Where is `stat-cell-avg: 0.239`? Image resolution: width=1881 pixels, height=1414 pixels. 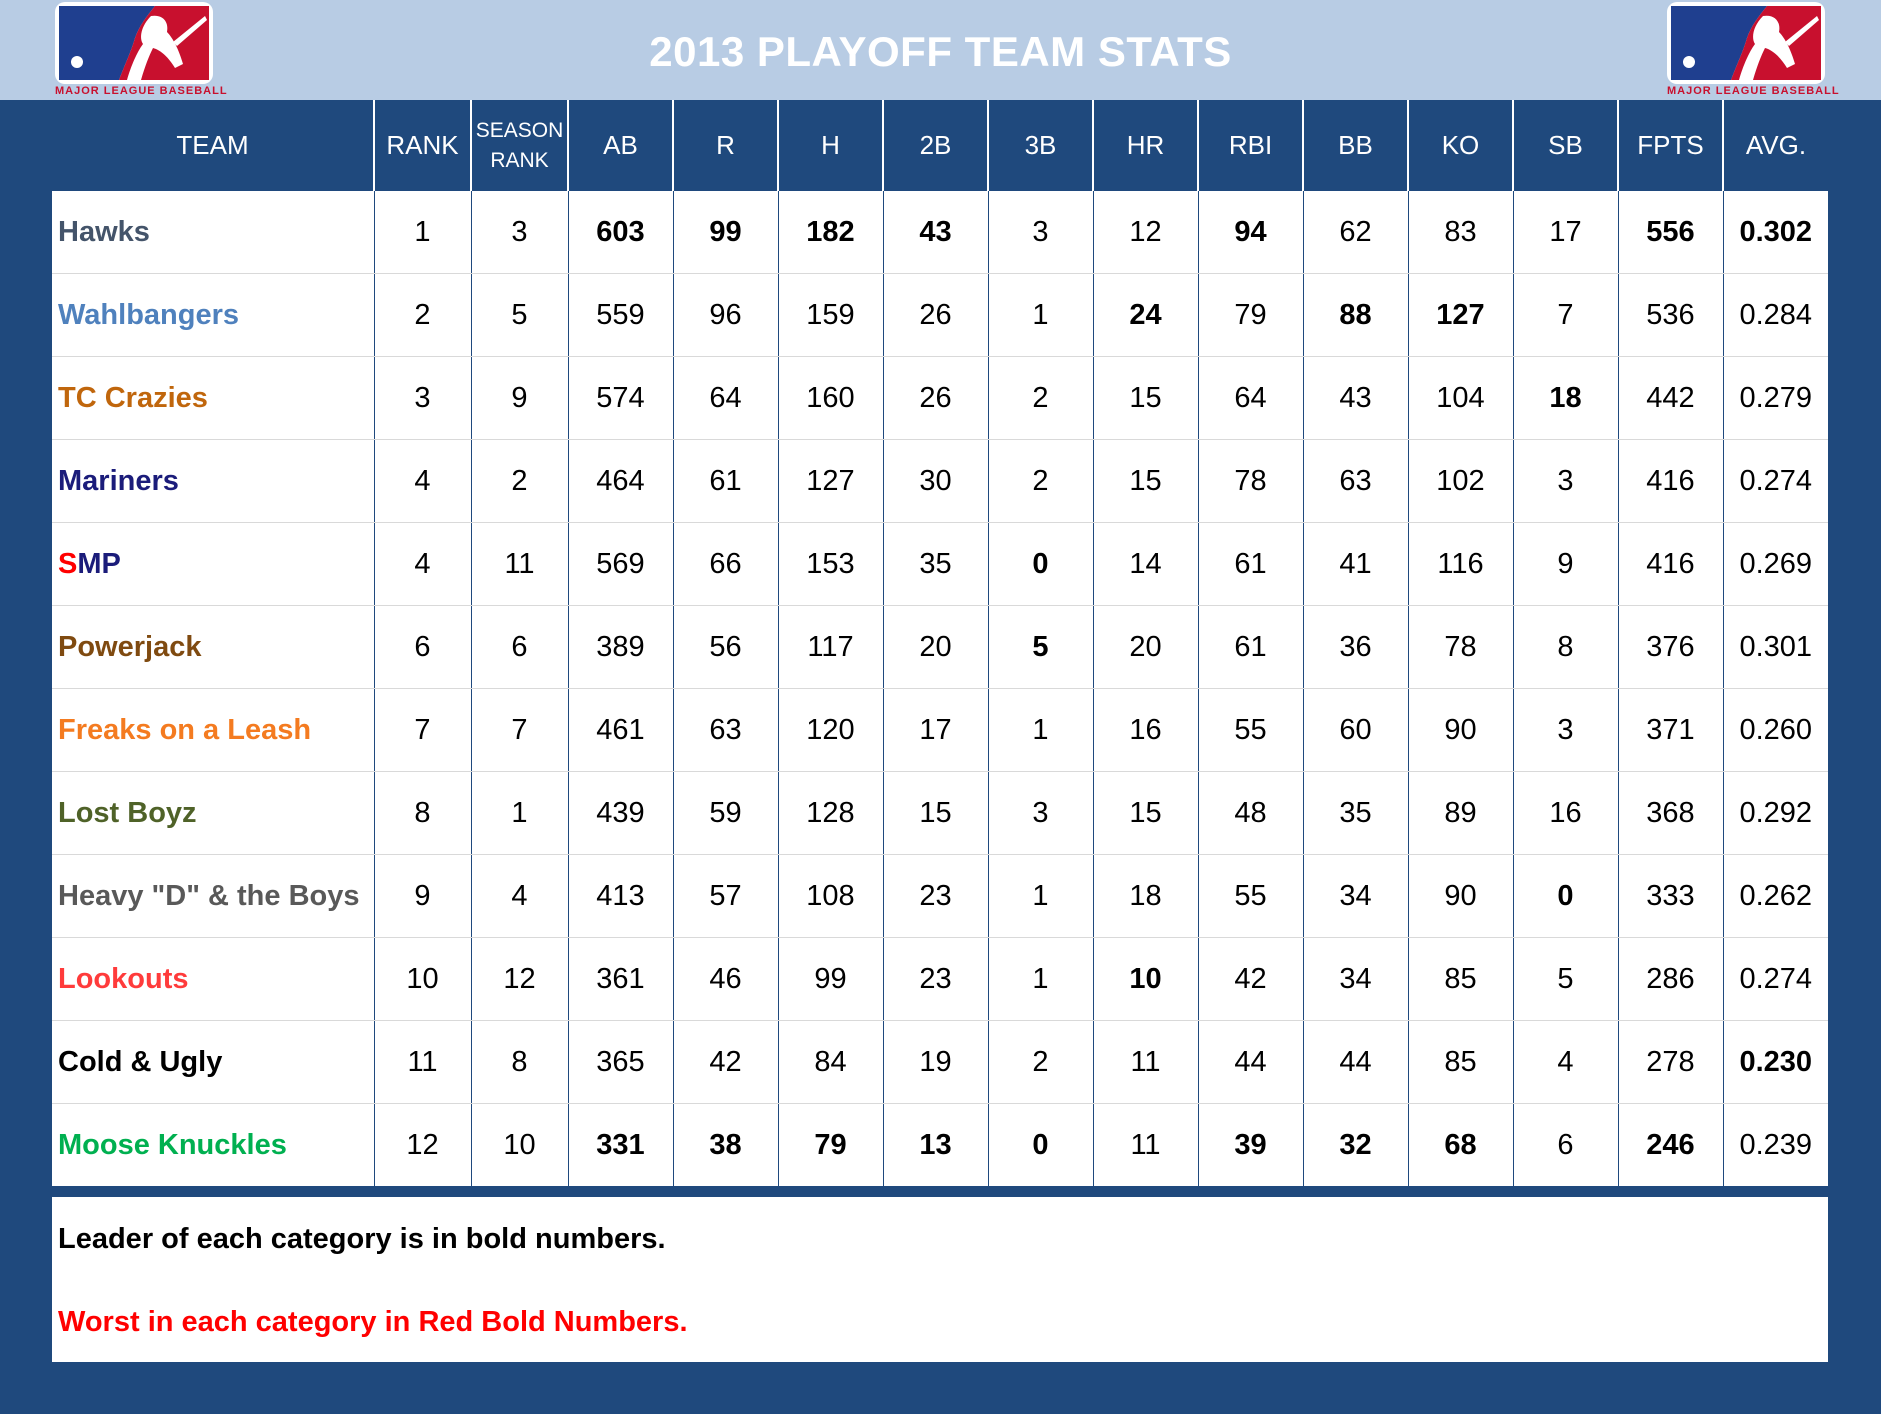
stat-cell-avg: 0.239 is located at coordinates (1775, 1144).